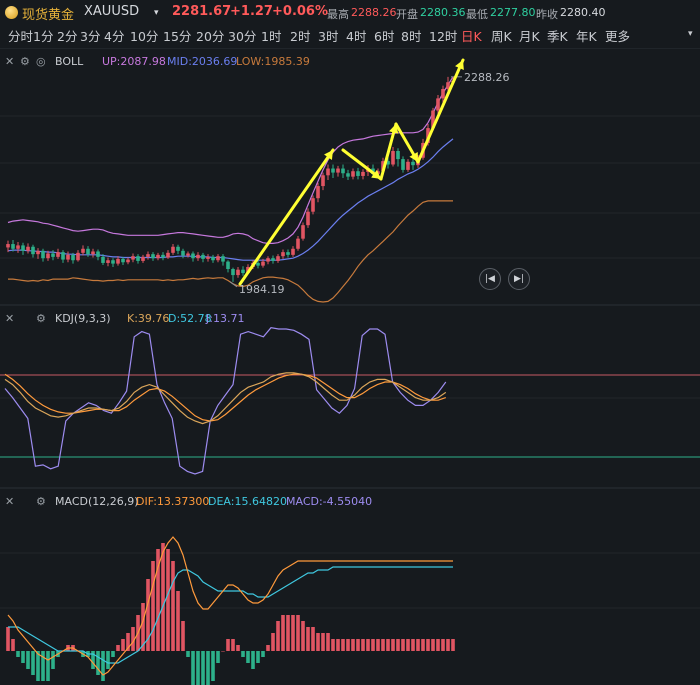 The height and width of the screenshot is (685, 700). What do you see at coordinates (144, 36) in the screenshot?
I see `timeframe-5: 10分` at bounding box center [144, 36].